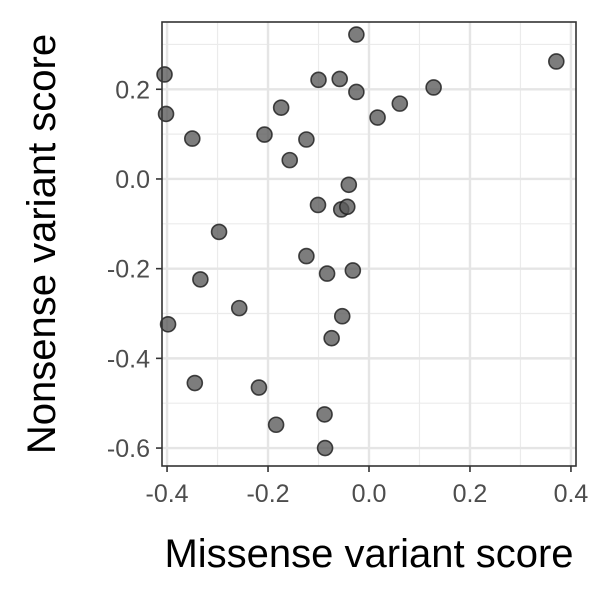 This screenshot has height=600, width=600. I want to click on x-tick-label: -0.4, so click(167, 494).